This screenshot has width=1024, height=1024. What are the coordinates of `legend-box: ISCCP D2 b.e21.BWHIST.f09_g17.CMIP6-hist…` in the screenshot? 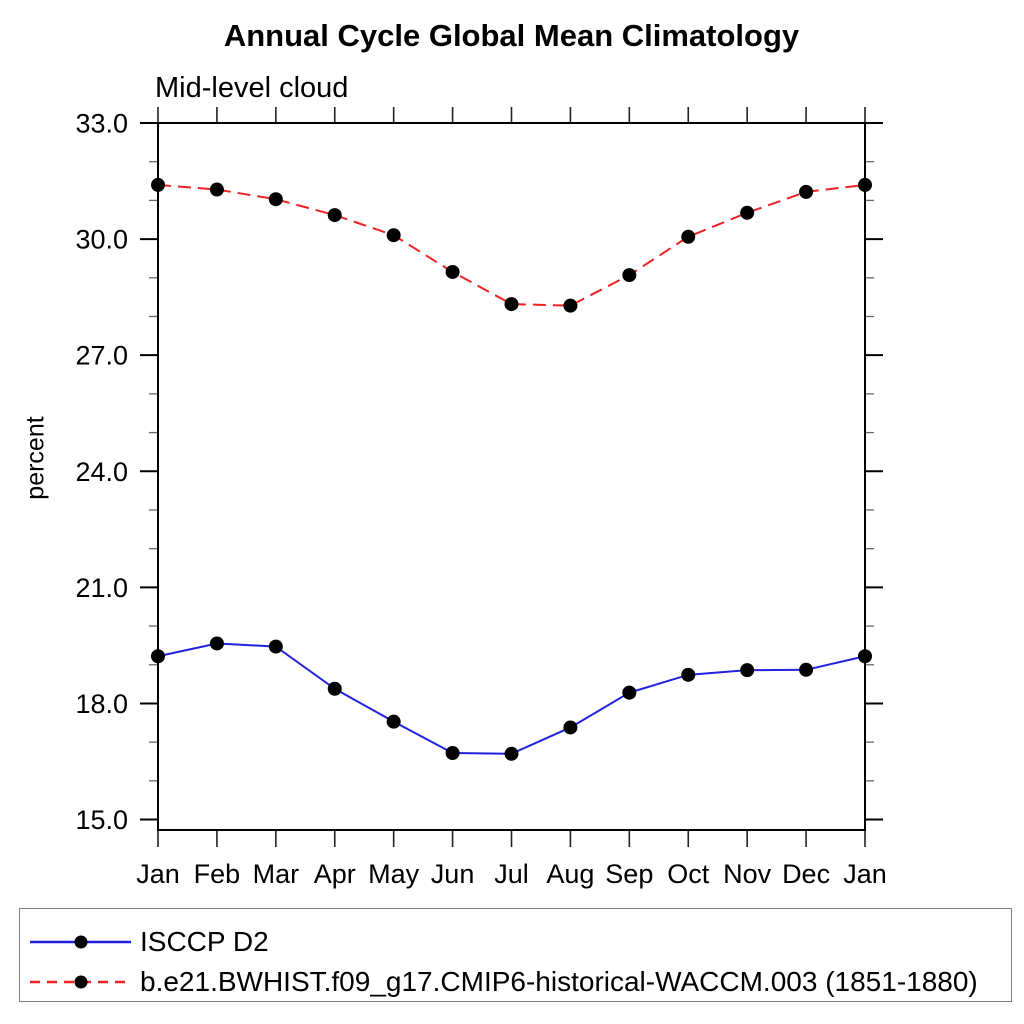 It's located at (515, 955).